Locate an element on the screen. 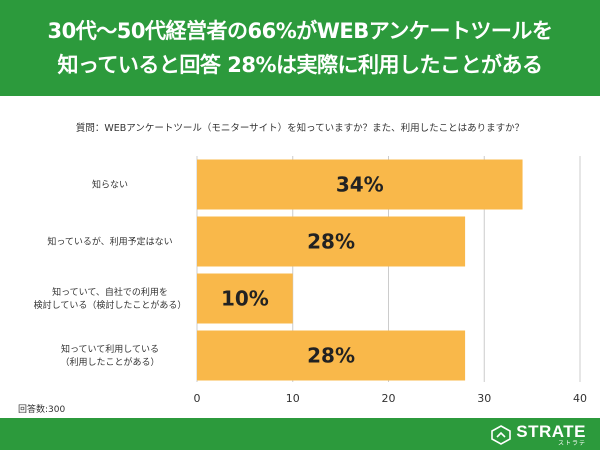 This screenshot has width=600, height=450. title-line-2: 知っていると回答 28%は実際に利用したことがある is located at coordinates (300, 65).